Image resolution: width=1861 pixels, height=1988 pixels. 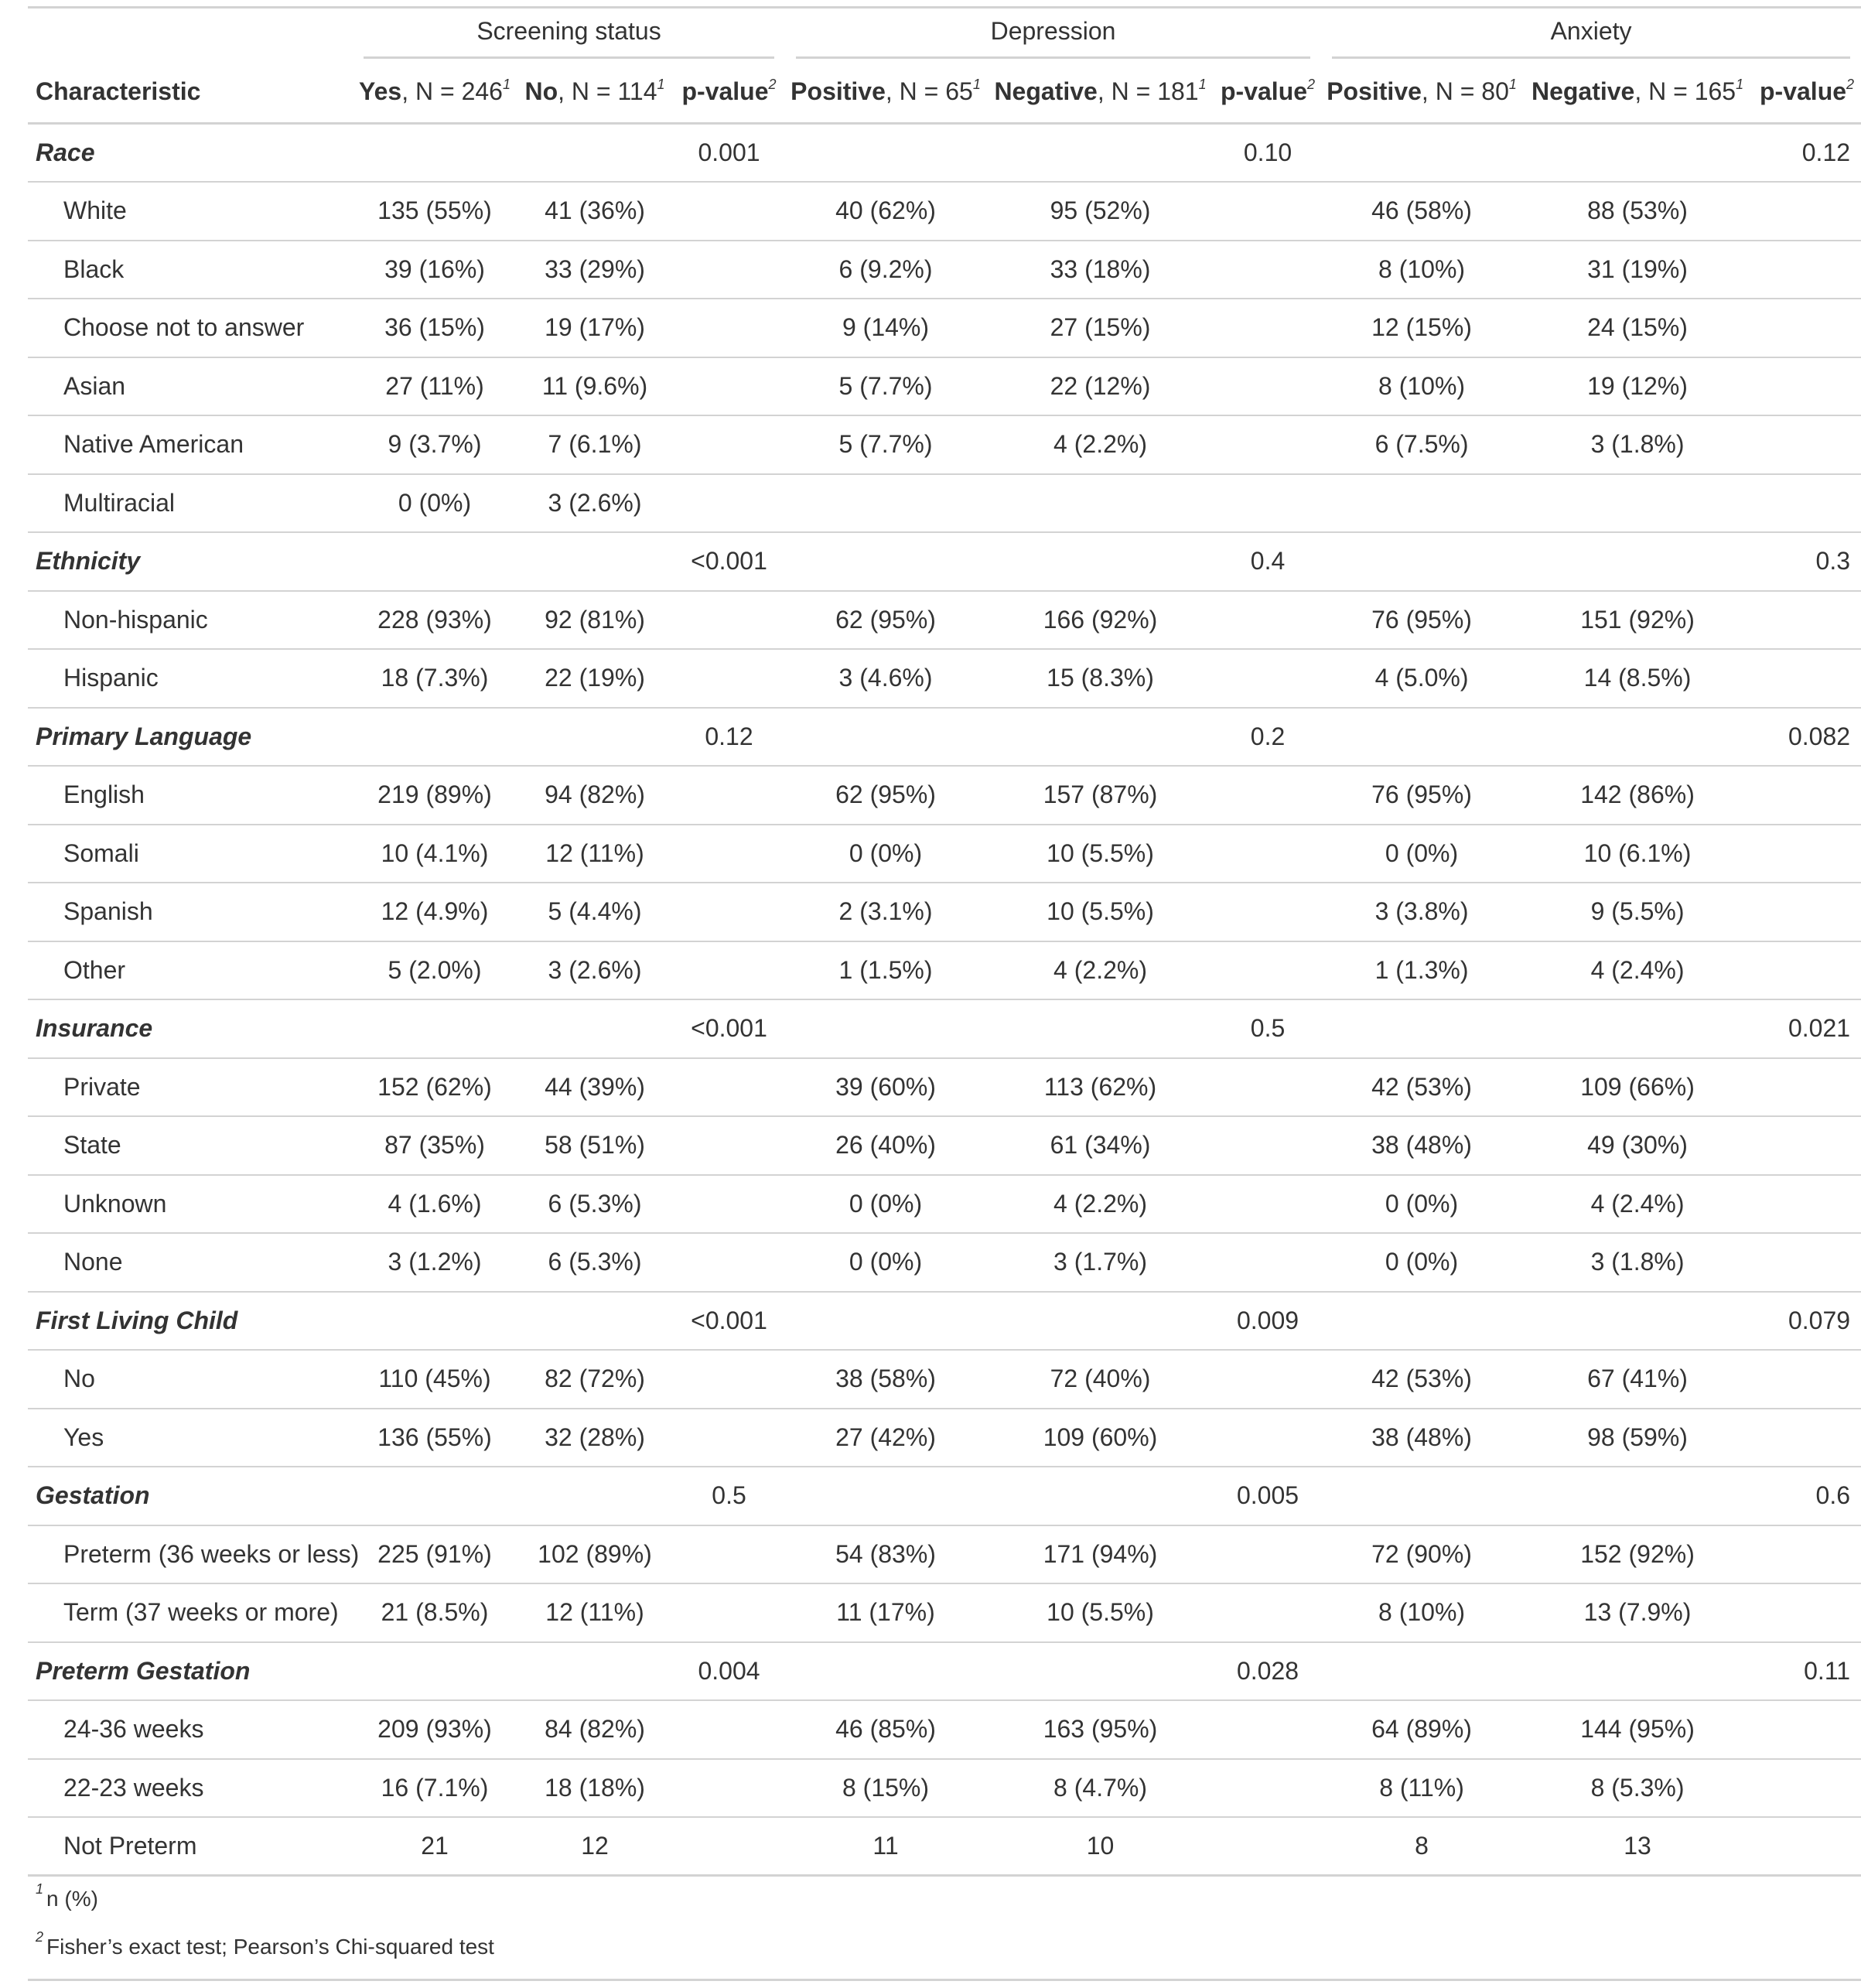 What do you see at coordinates (595, 269) in the screenshot?
I see `screening-no-cell: 33 (29%)` at bounding box center [595, 269].